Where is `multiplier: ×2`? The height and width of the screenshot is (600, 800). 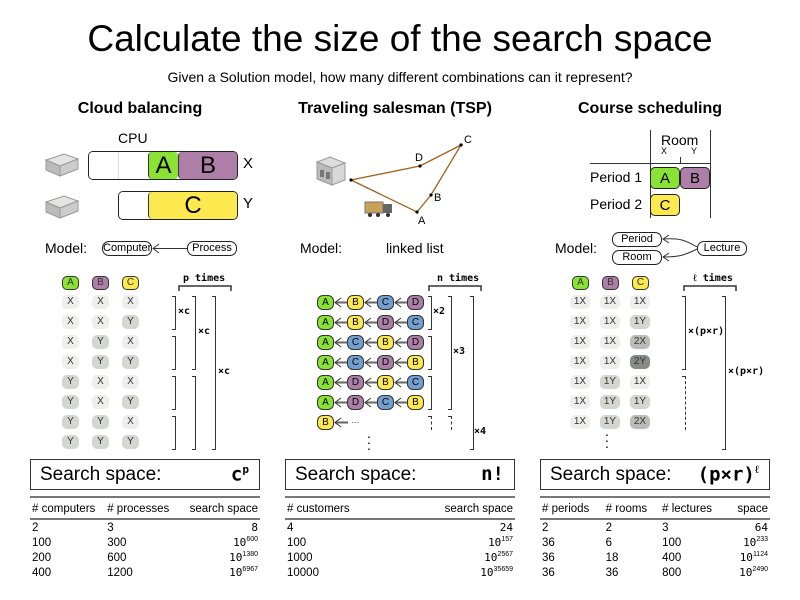
multiplier: ×2 is located at coordinates (439, 311).